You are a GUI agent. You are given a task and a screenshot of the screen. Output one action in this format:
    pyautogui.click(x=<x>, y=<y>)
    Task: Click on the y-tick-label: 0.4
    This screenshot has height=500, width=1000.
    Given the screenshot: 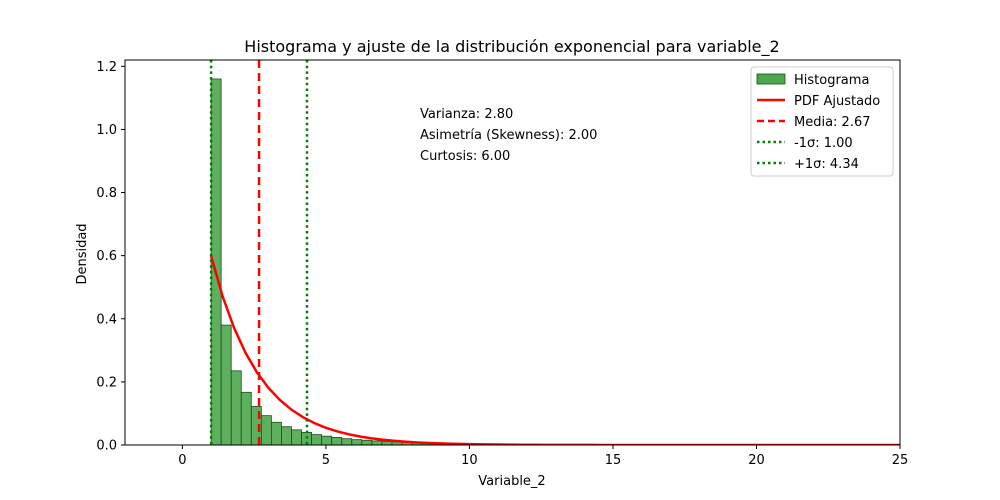 What is the action you would take?
    pyautogui.click(x=106, y=319)
    